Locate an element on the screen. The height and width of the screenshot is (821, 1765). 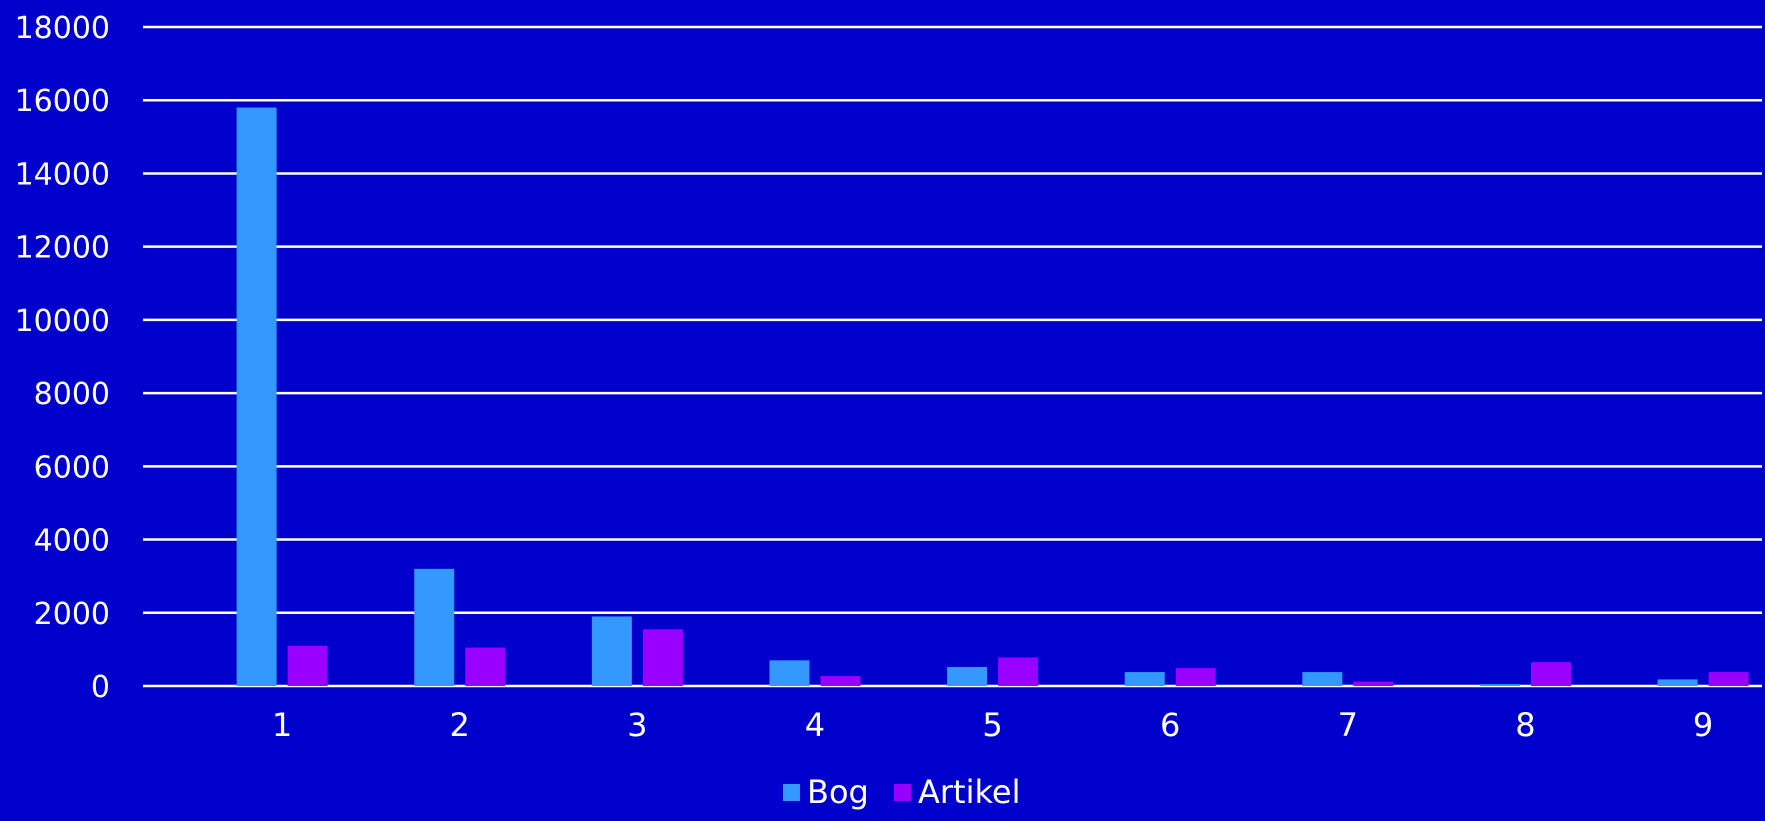
x-tick-label: 1 is located at coordinates (282, 725).